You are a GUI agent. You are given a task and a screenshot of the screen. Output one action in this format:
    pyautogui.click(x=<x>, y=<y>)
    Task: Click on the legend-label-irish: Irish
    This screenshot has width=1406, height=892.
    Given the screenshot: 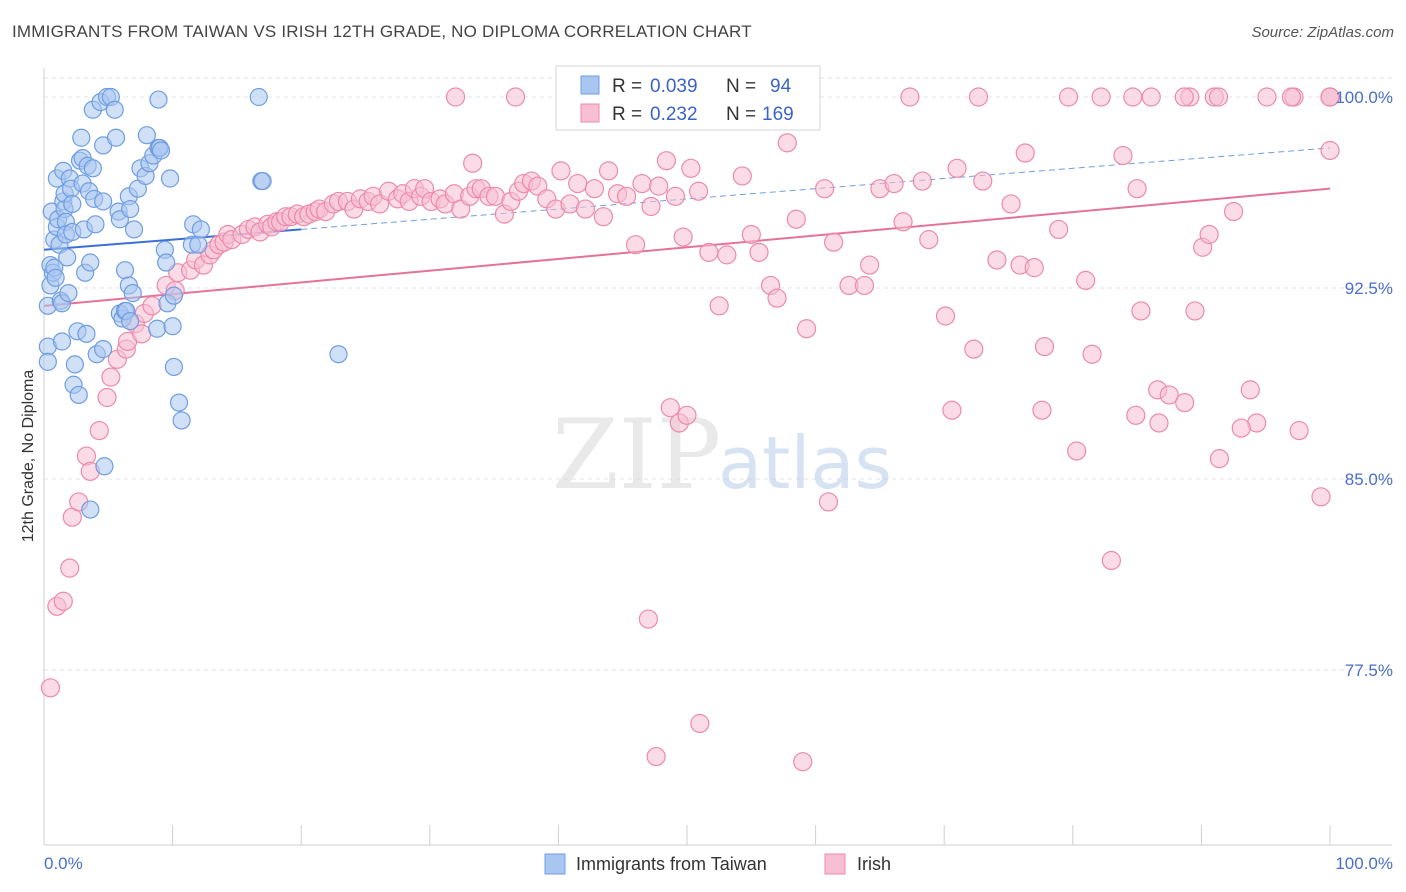 What is the action you would take?
    pyautogui.click(x=874, y=864)
    